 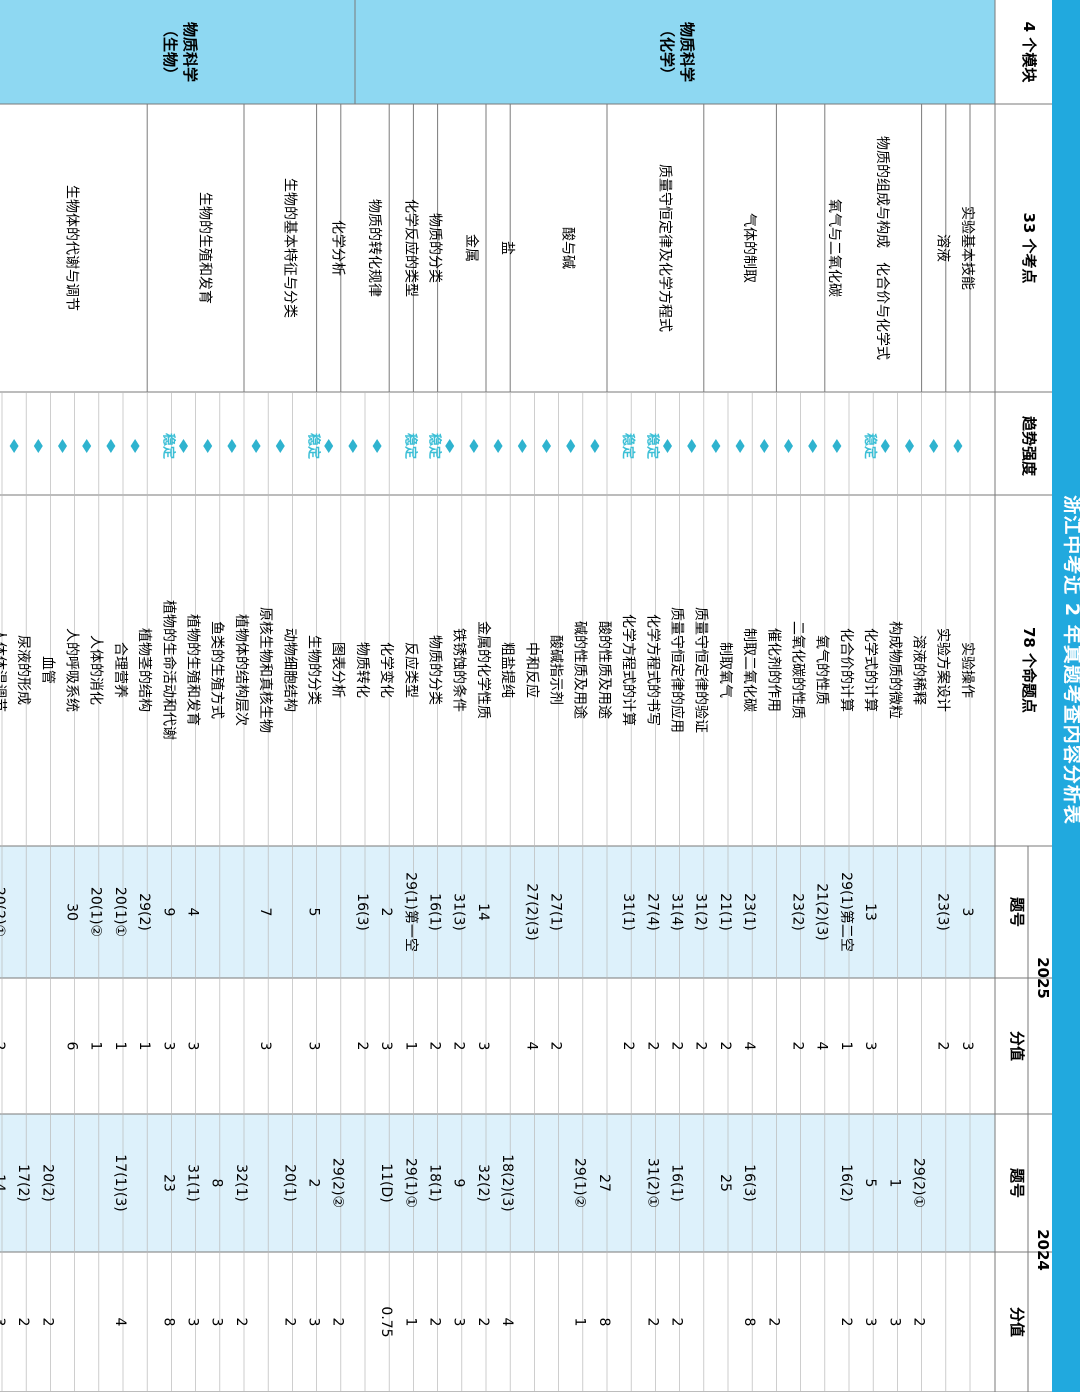 I want to click on topic-cell: 酸碱指示剂, so click(x=556, y=670).